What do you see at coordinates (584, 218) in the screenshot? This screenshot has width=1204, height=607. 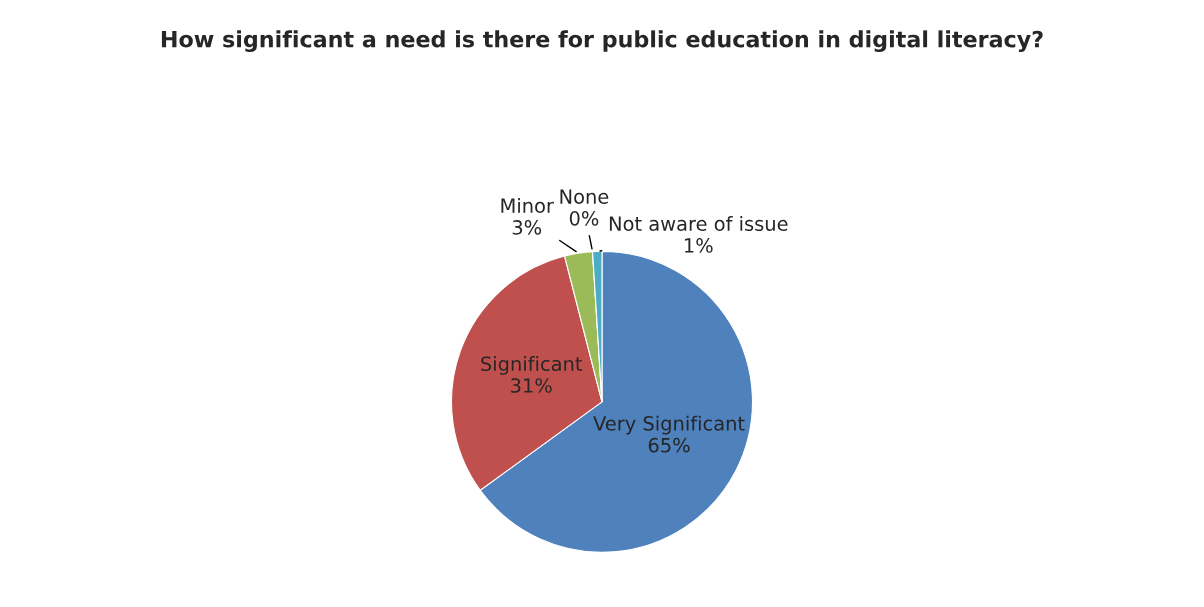 I see `text: 0%` at bounding box center [584, 218].